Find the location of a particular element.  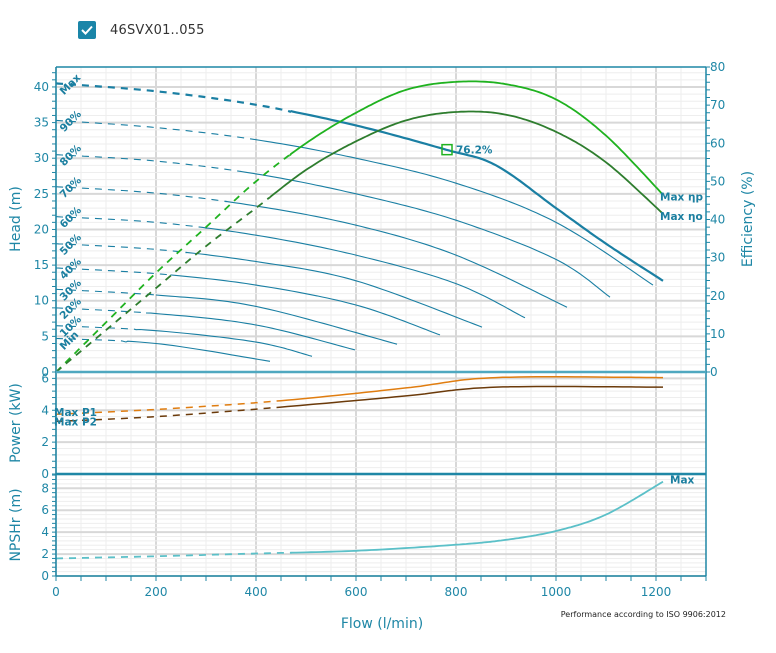

head-curve-50pct-solid is located at coordinates (334, 289).